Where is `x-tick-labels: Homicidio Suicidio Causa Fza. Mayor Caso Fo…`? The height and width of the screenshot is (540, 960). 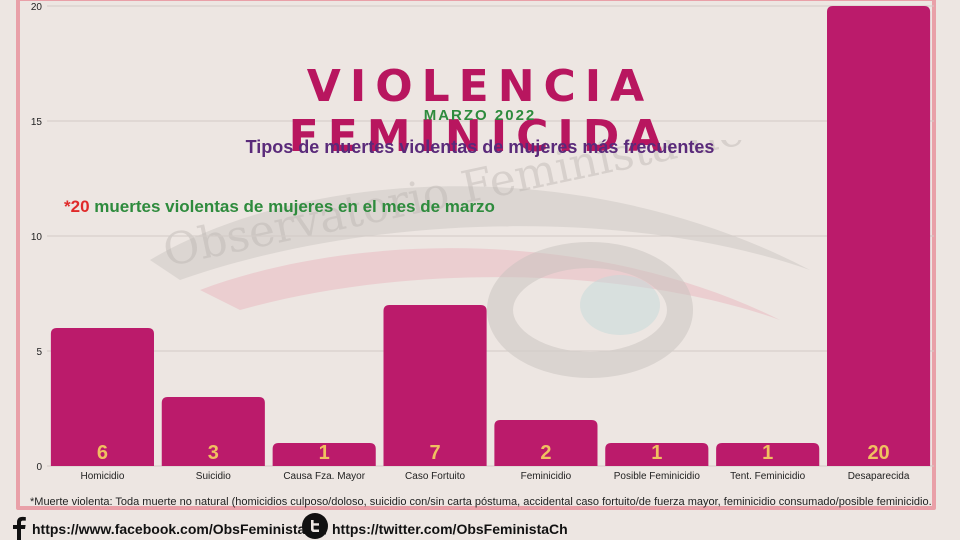 x-tick-labels: Homicidio Suicidio Causa Fza. Mayor Caso Fo… is located at coordinates (494, 476).